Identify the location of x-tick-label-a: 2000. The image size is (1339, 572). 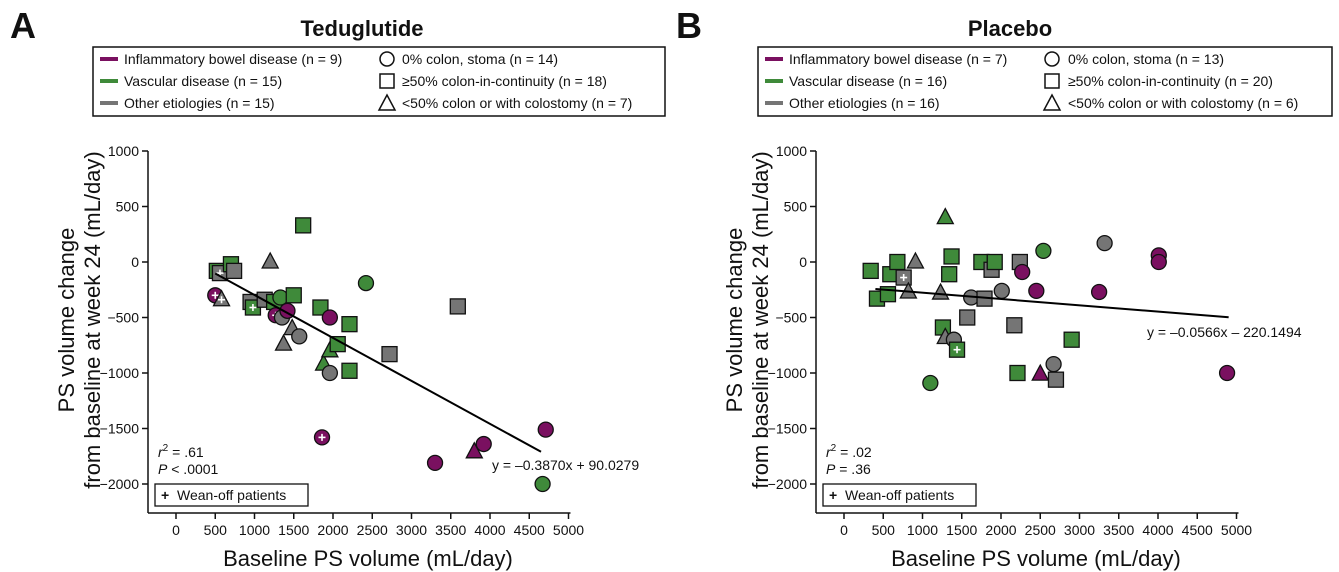
(332, 530).